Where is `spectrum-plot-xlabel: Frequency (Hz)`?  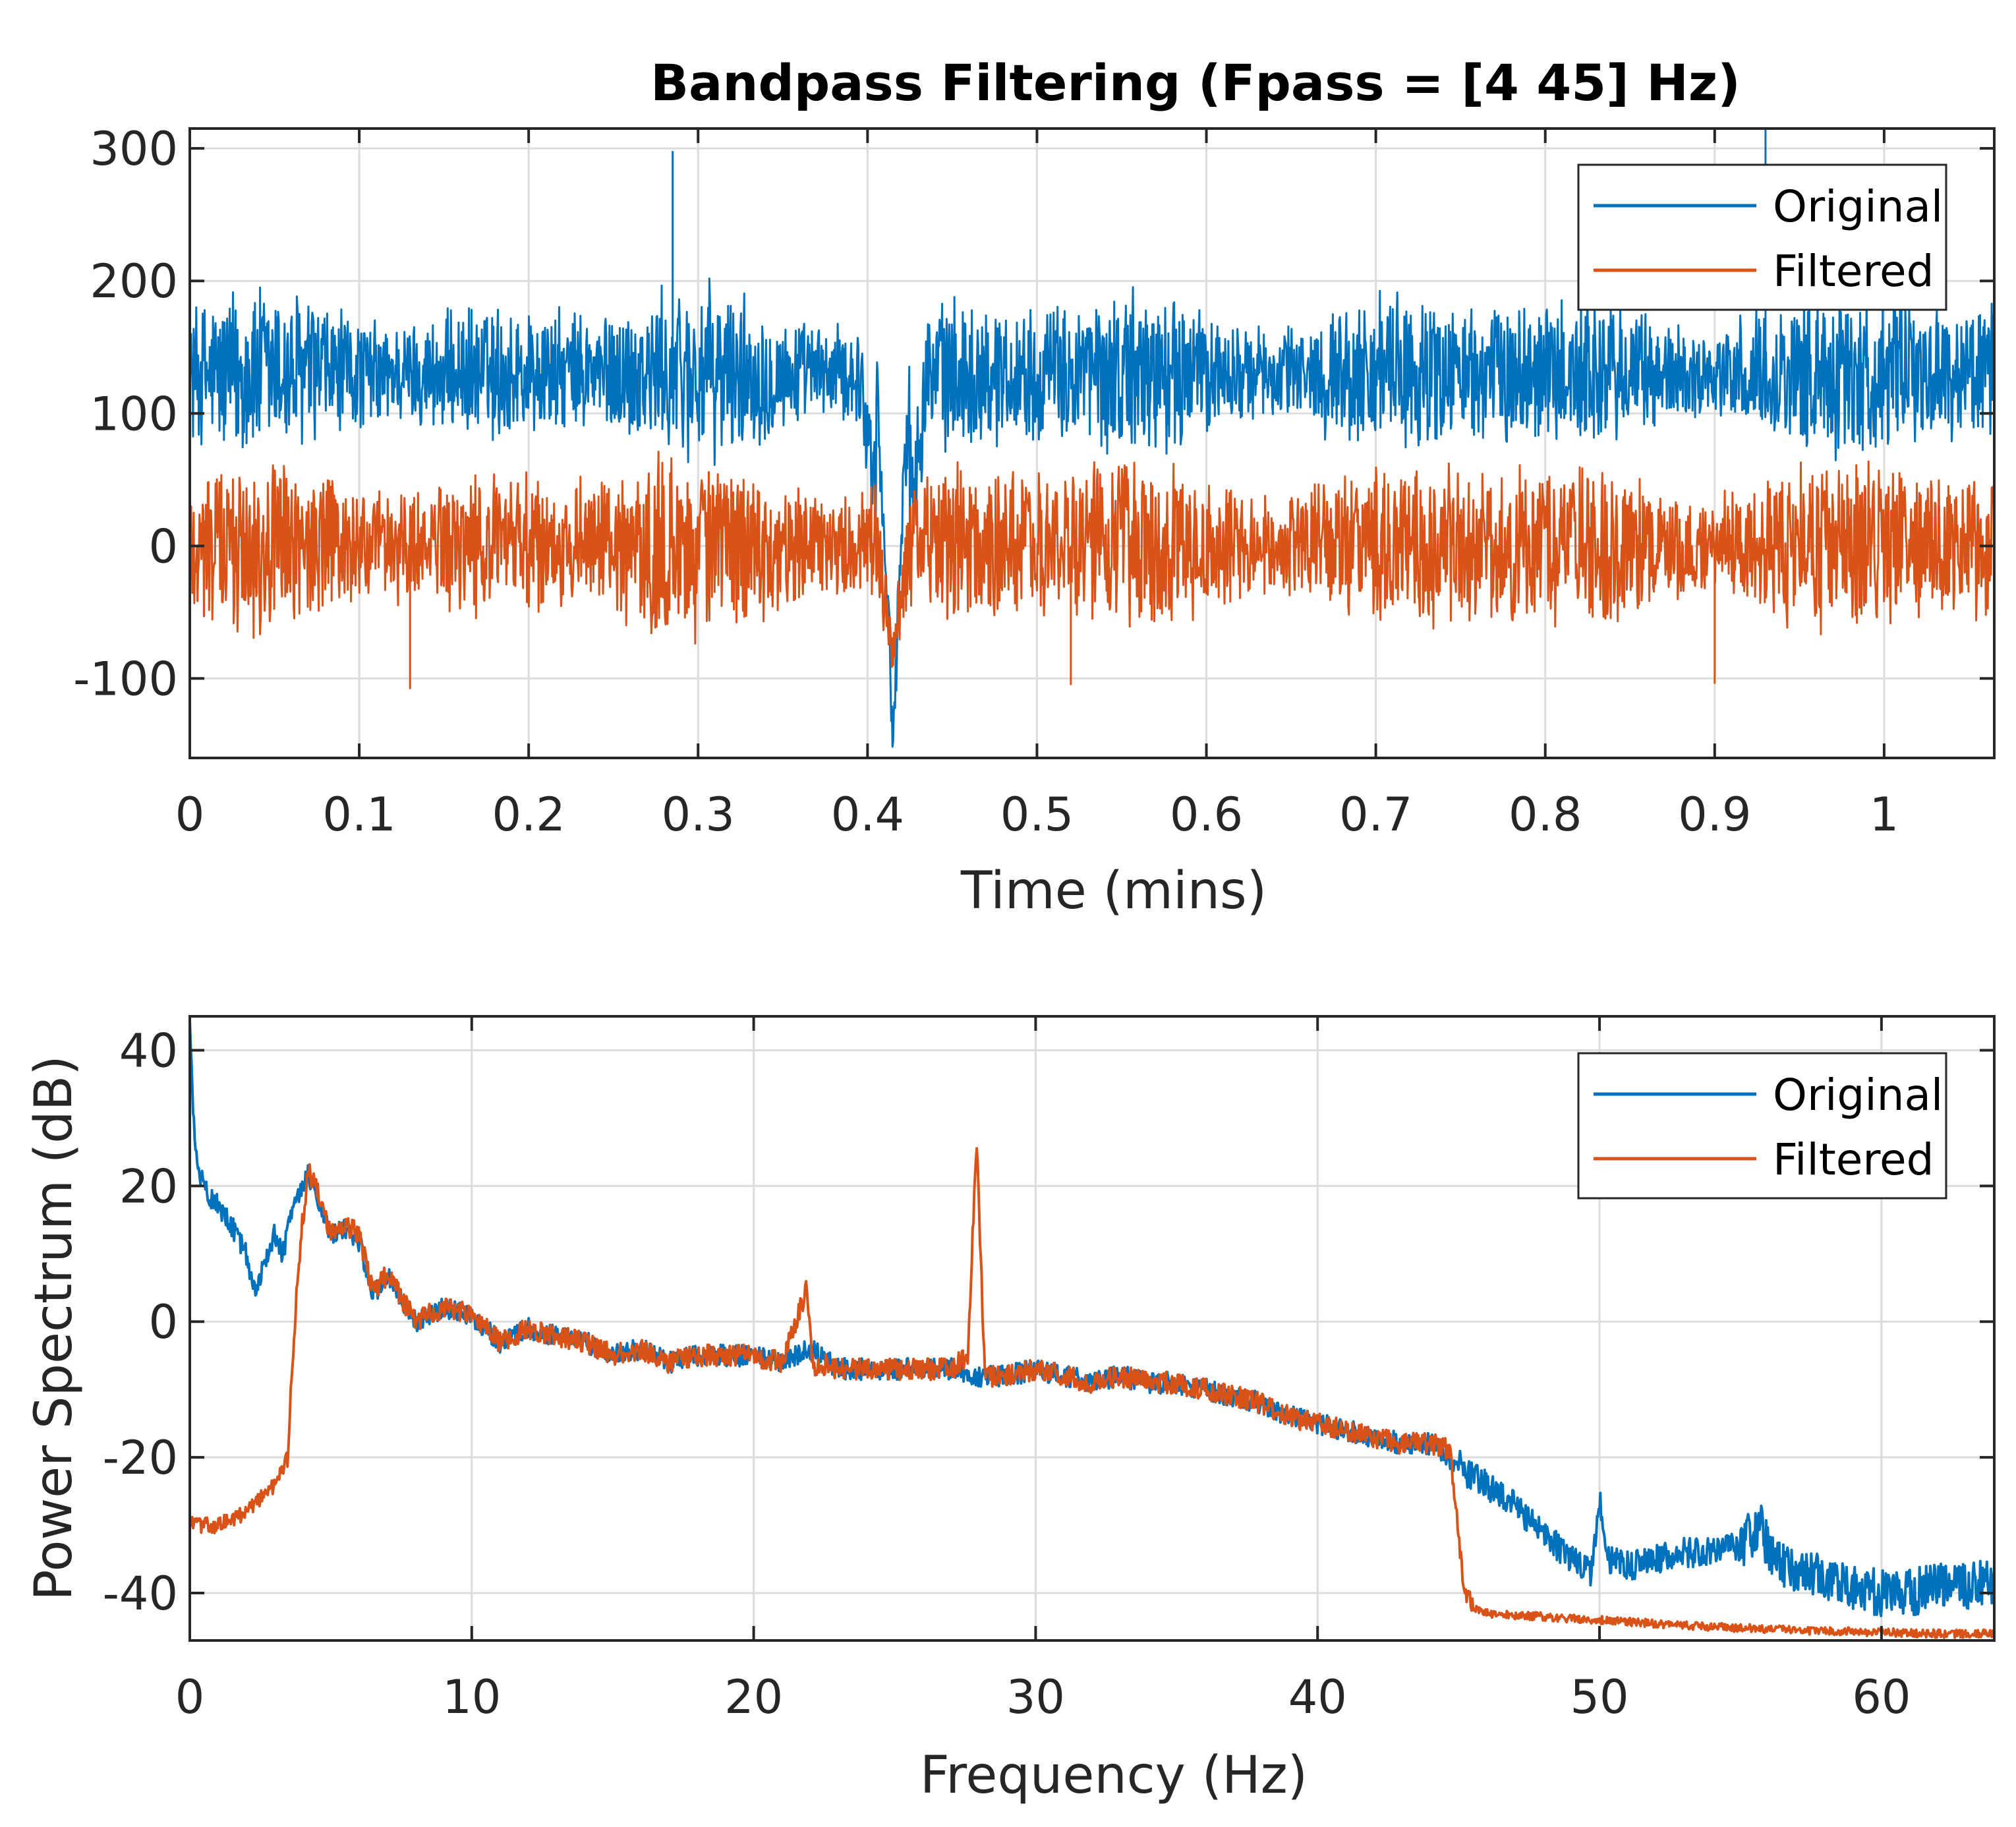
spectrum-plot-xlabel: Frequency (Hz) is located at coordinates (1114, 1775).